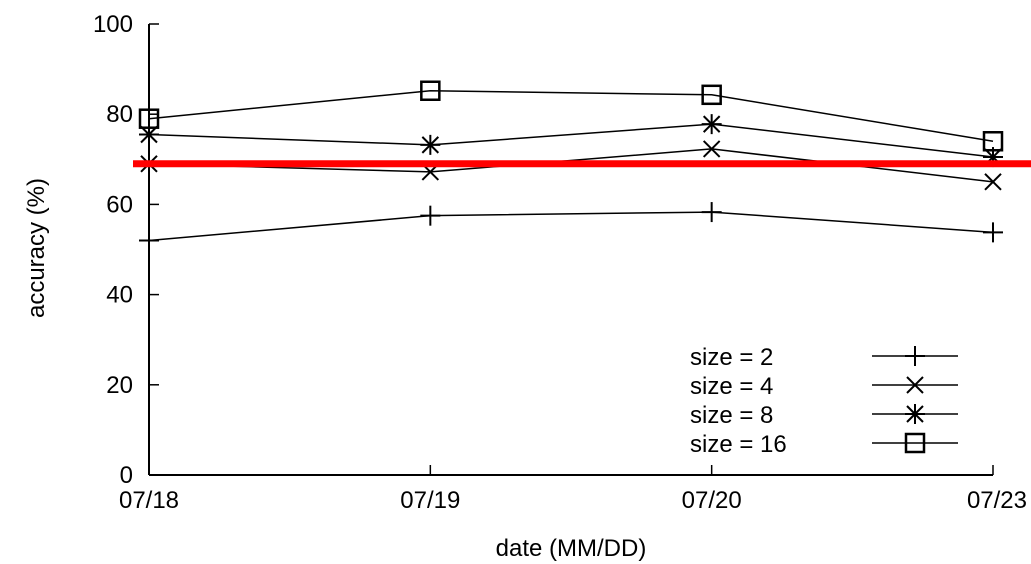 This screenshot has height=564, width=1031. What do you see at coordinates (571, 548) in the screenshot?
I see `x-axis-label: date (MM/DD)` at bounding box center [571, 548].